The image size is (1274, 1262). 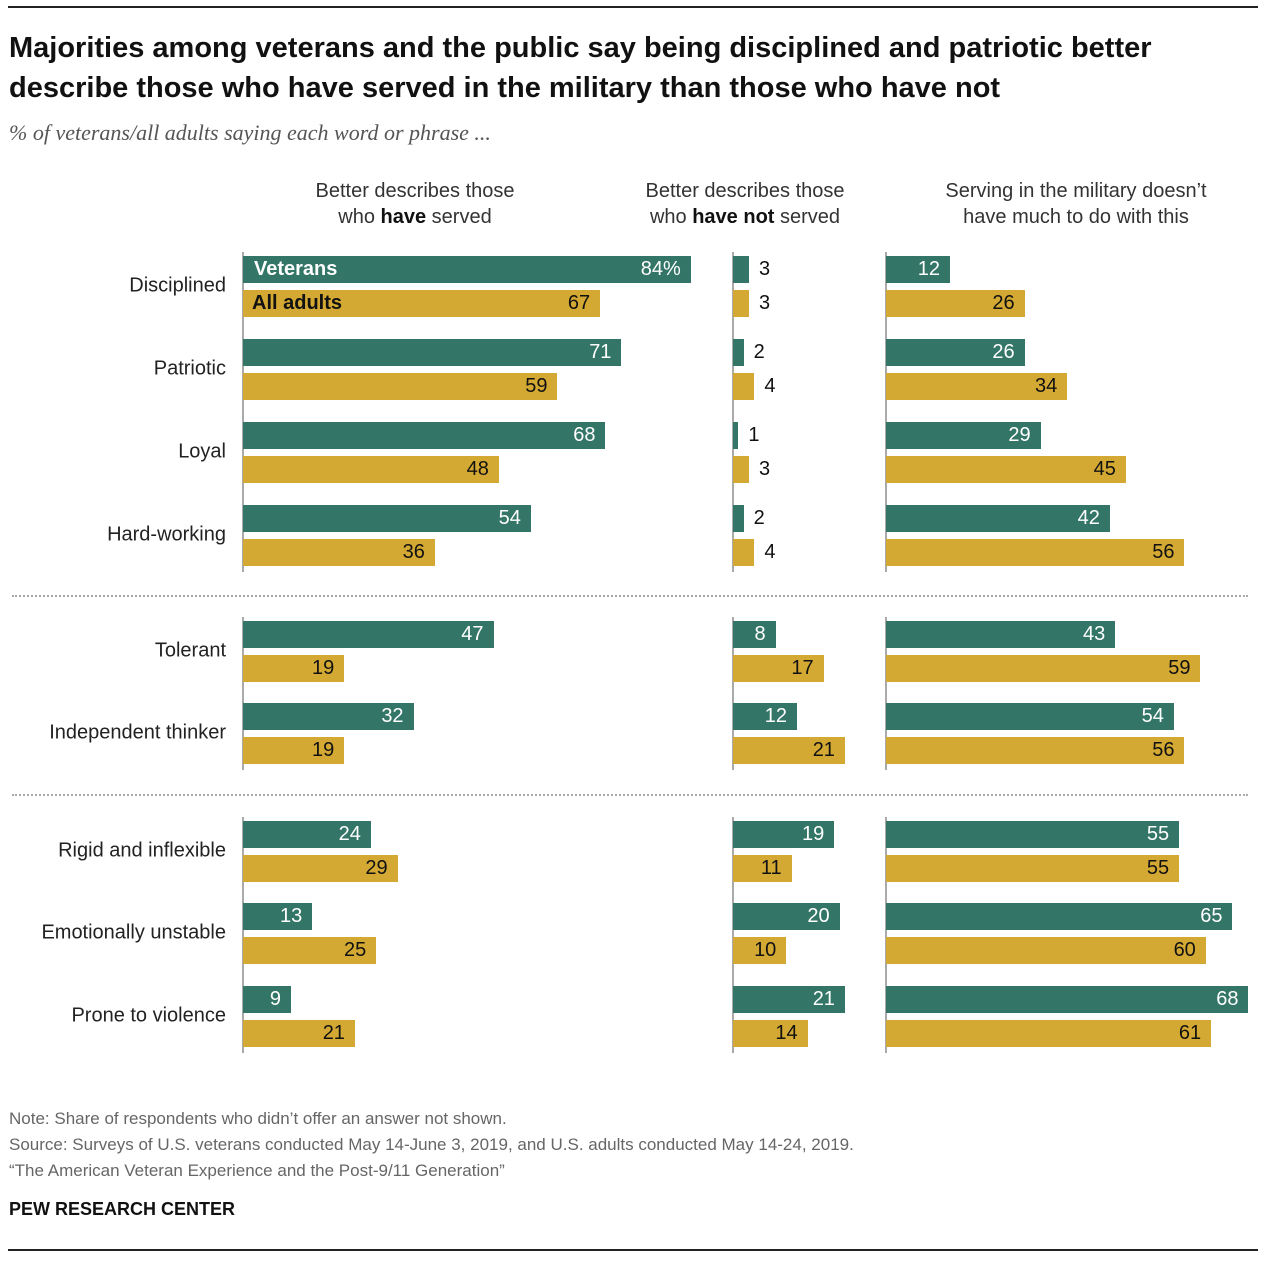 I want to click on value-label: 8, so click(x=760, y=634).